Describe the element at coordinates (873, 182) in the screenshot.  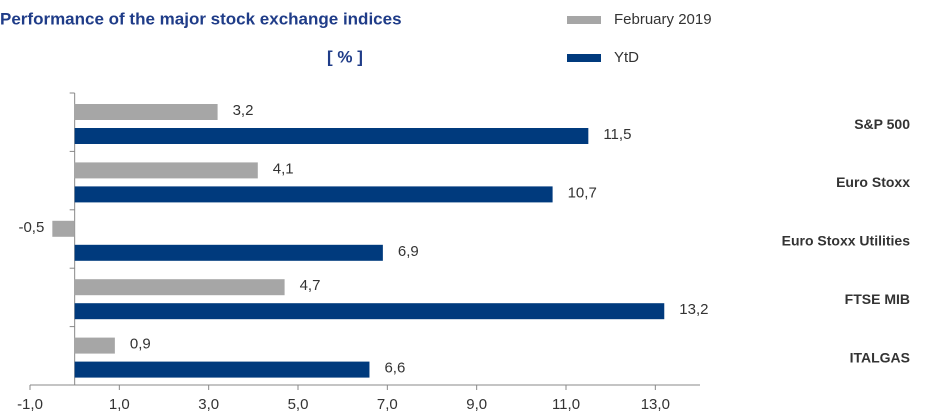
I see `category-label: Euro Stoxx` at that location.